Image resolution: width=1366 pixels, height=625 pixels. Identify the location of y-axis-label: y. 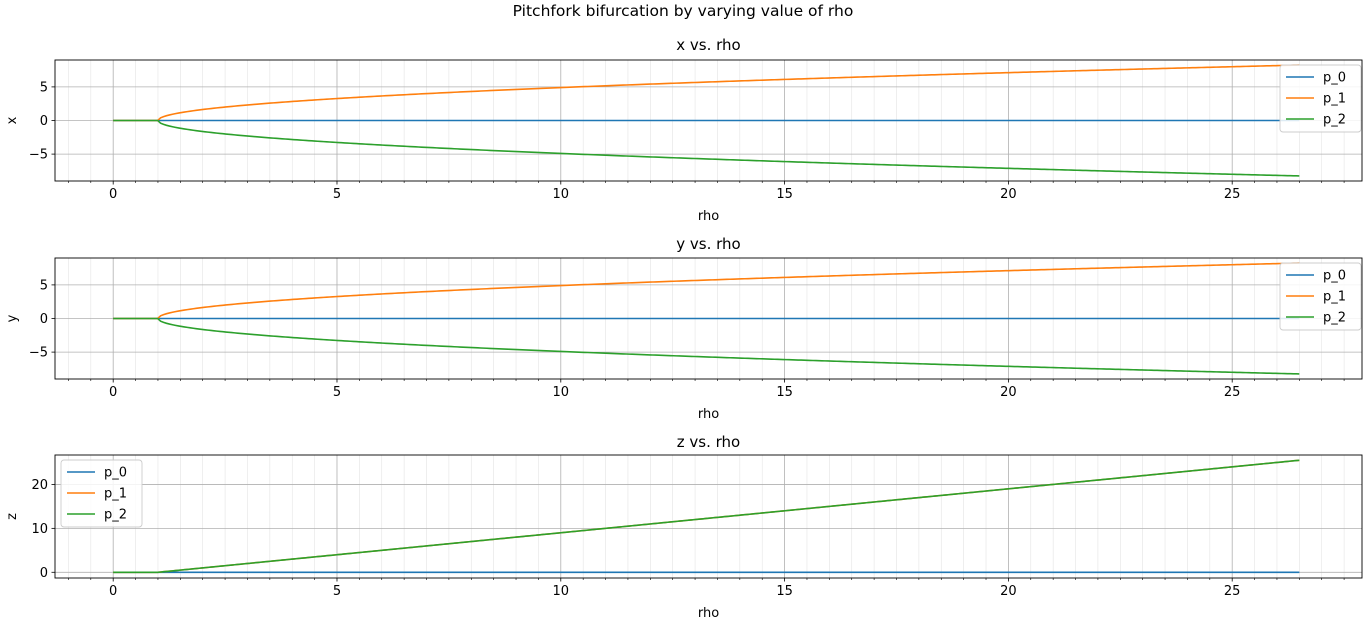
(12, 318).